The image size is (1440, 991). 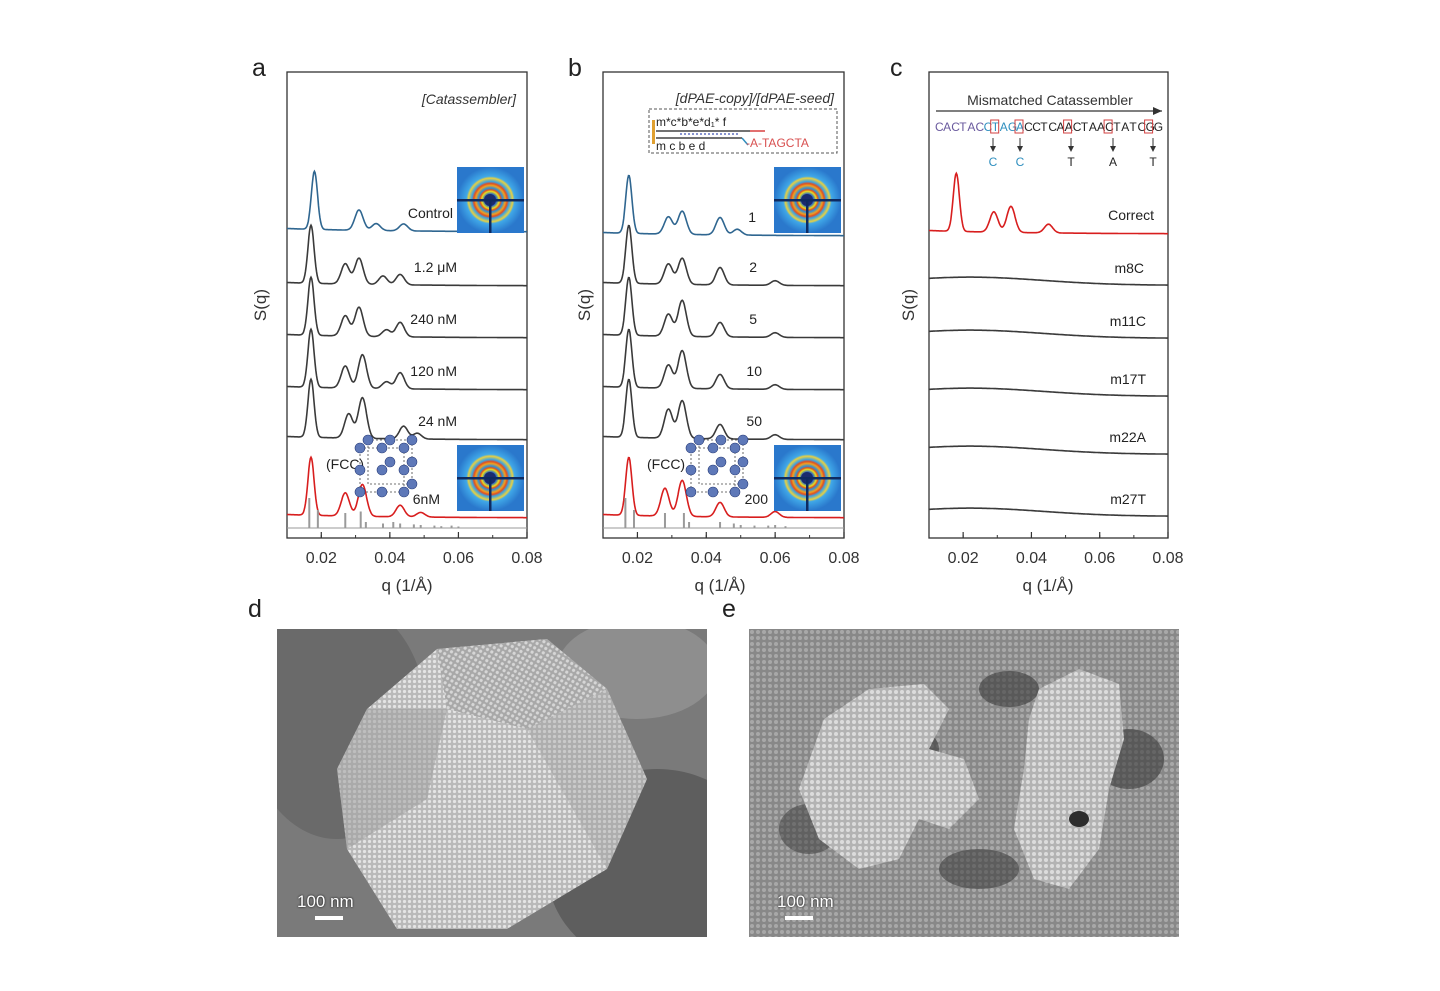 I want to click on panel-a-fcc-lattice, so click(x=386, y=466).